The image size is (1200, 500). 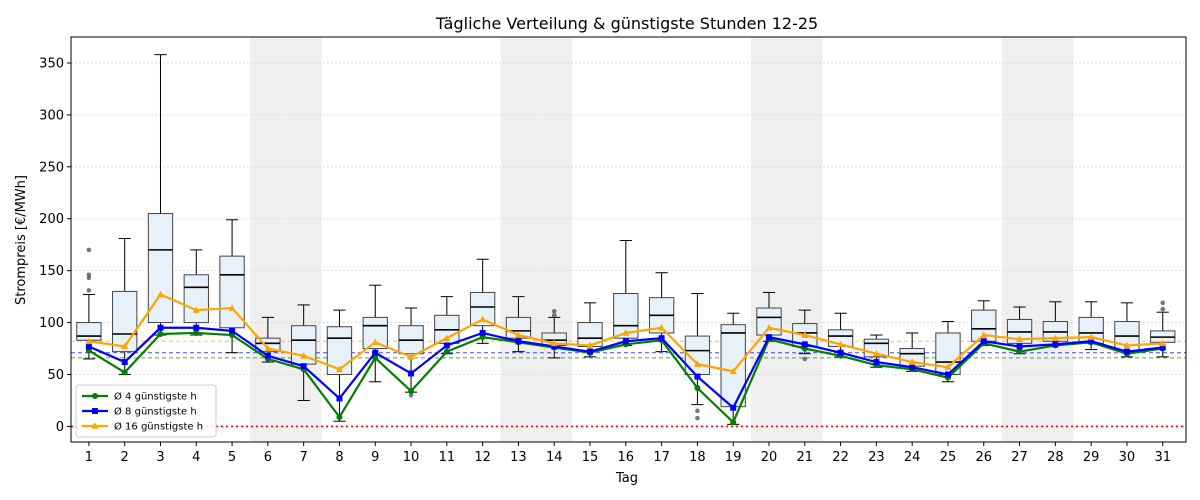 I want to click on y-tick-label: 250, so click(x=51, y=167).